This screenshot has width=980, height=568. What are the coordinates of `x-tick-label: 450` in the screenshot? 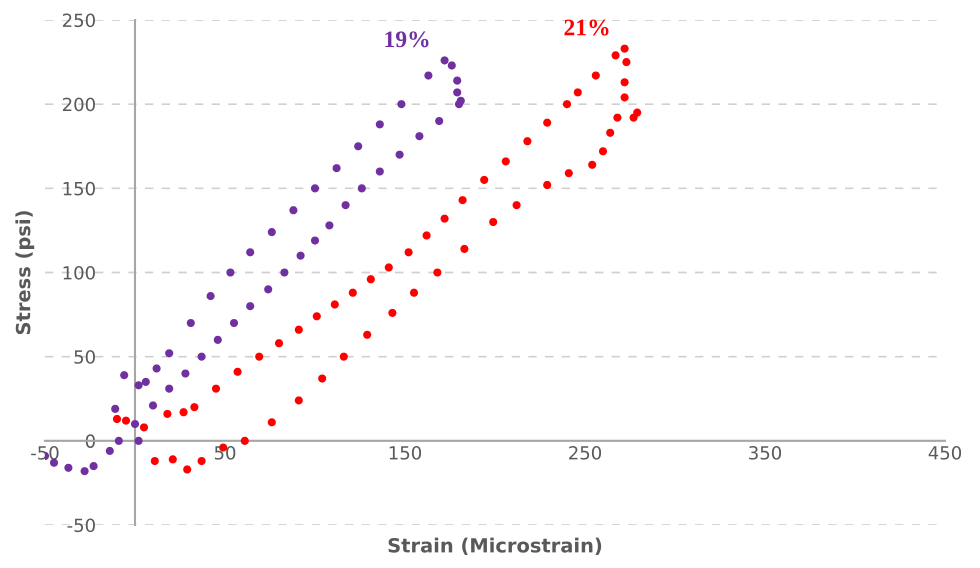 It's located at (945, 453).